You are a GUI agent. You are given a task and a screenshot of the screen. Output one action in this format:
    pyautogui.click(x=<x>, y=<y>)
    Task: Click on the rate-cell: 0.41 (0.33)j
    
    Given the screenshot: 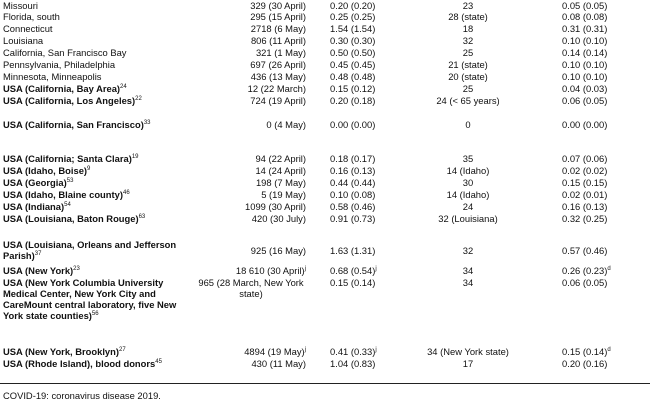 What is the action you would take?
    pyautogui.click(x=353, y=351)
    